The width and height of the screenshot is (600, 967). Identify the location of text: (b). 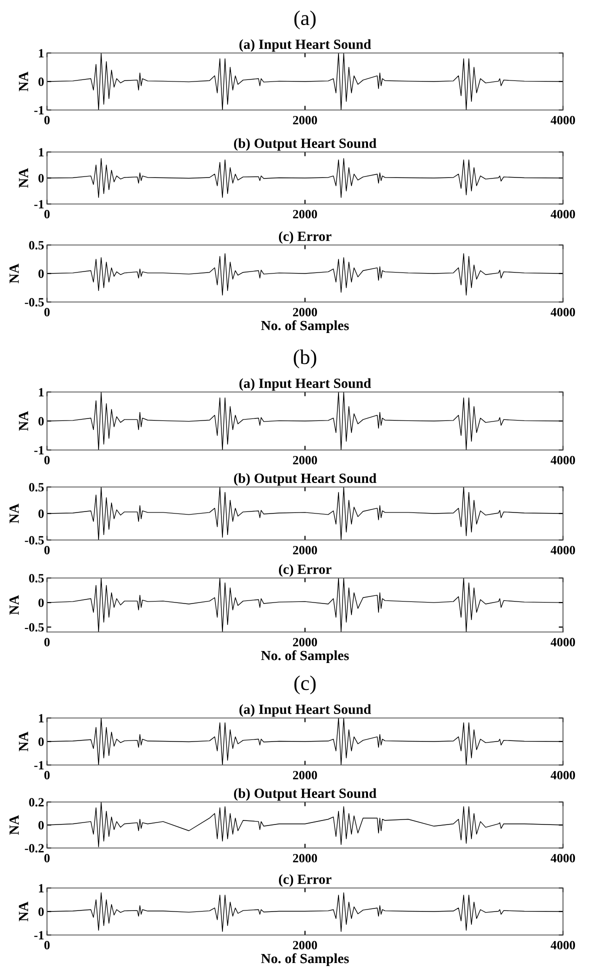
(305, 358).